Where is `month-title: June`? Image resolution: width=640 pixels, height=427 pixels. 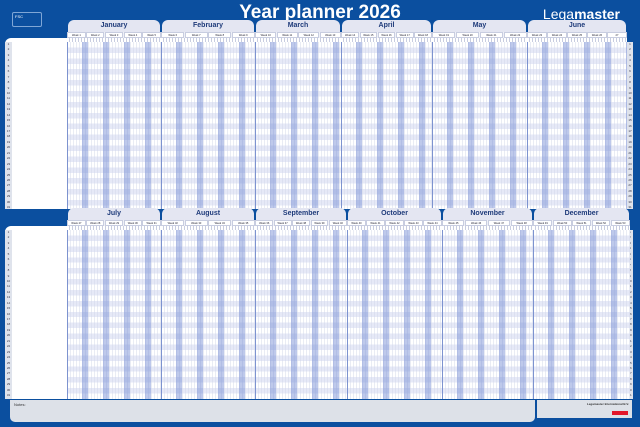
month-title: June is located at coordinates (577, 26).